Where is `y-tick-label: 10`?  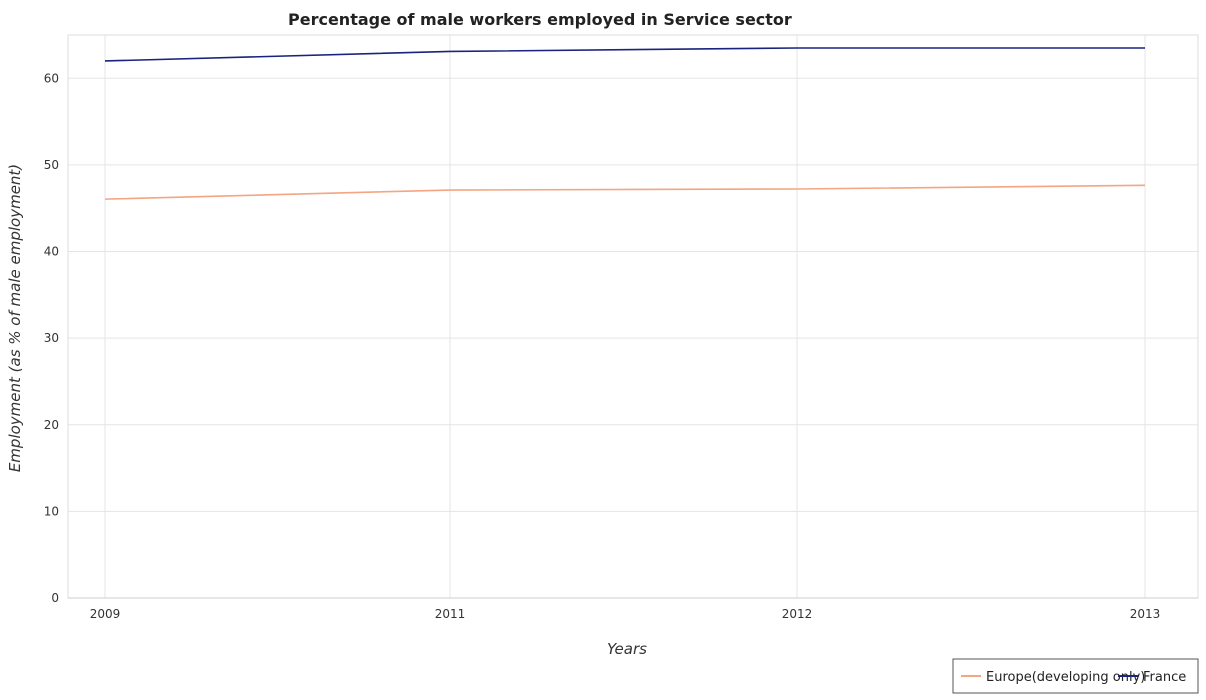
y-tick-label: 10 is located at coordinates (51, 511).